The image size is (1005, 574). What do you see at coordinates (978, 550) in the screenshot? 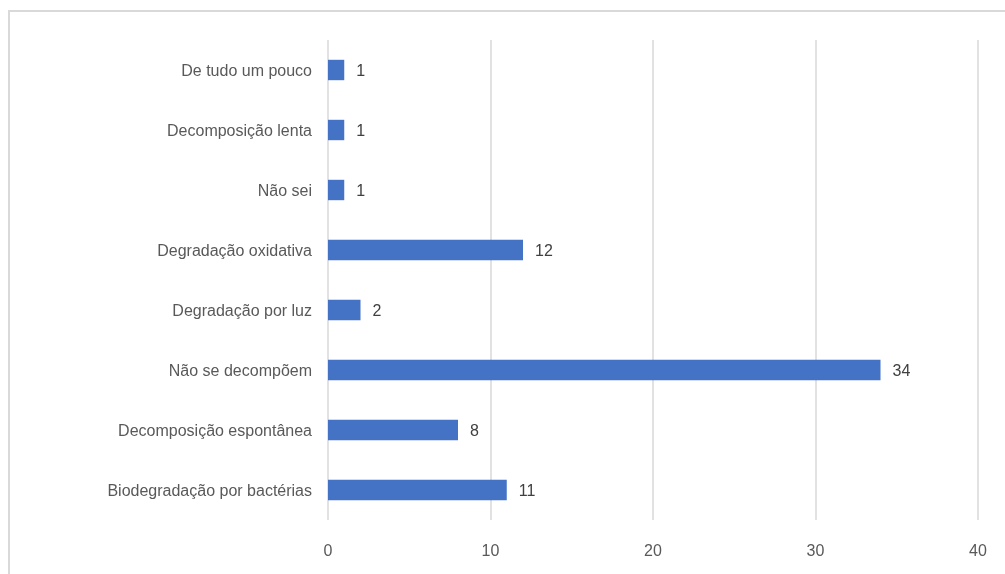
I see `x-tick-label: 40` at bounding box center [978, 550].